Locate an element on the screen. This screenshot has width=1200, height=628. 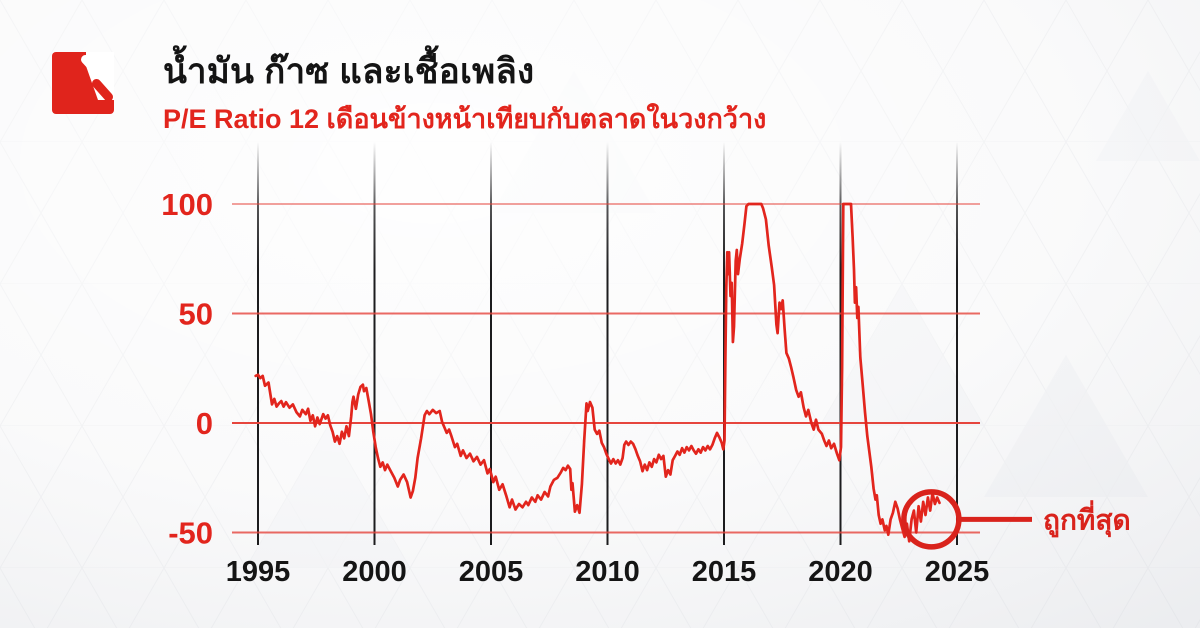
page-title: น้ำมัน ก๊าซ และเชื้อเพลิง is located at coordinates (349, 71).